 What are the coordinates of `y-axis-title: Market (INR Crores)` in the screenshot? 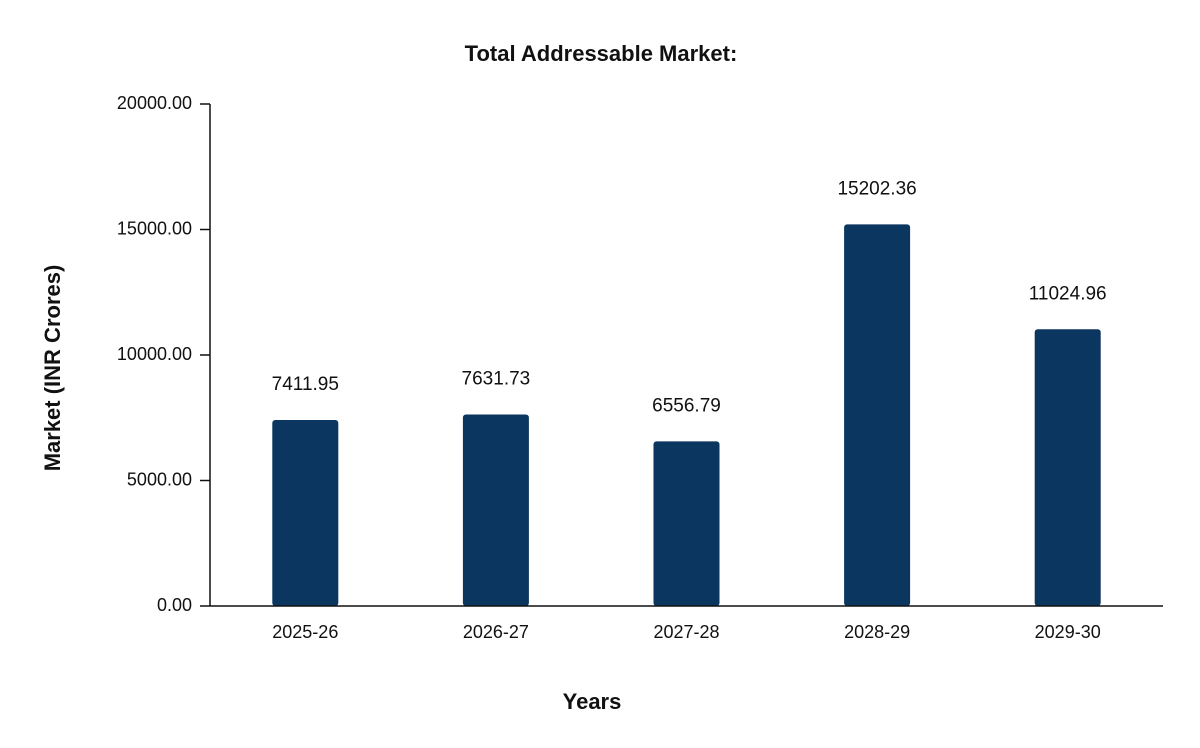 It's located at (52, 368).